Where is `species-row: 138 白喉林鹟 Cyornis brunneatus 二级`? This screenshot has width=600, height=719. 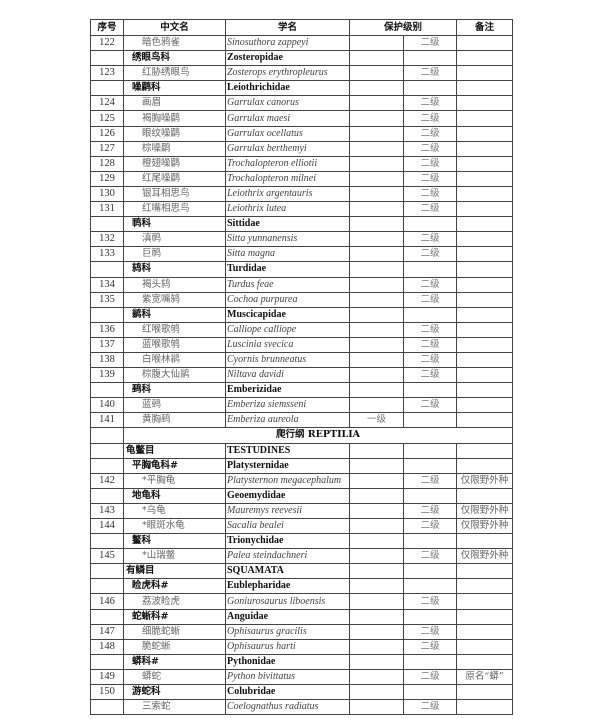 species-row: 138 白喉林鹟 Cyornis brunneatus 二级 is located at coordinates (302, 360).